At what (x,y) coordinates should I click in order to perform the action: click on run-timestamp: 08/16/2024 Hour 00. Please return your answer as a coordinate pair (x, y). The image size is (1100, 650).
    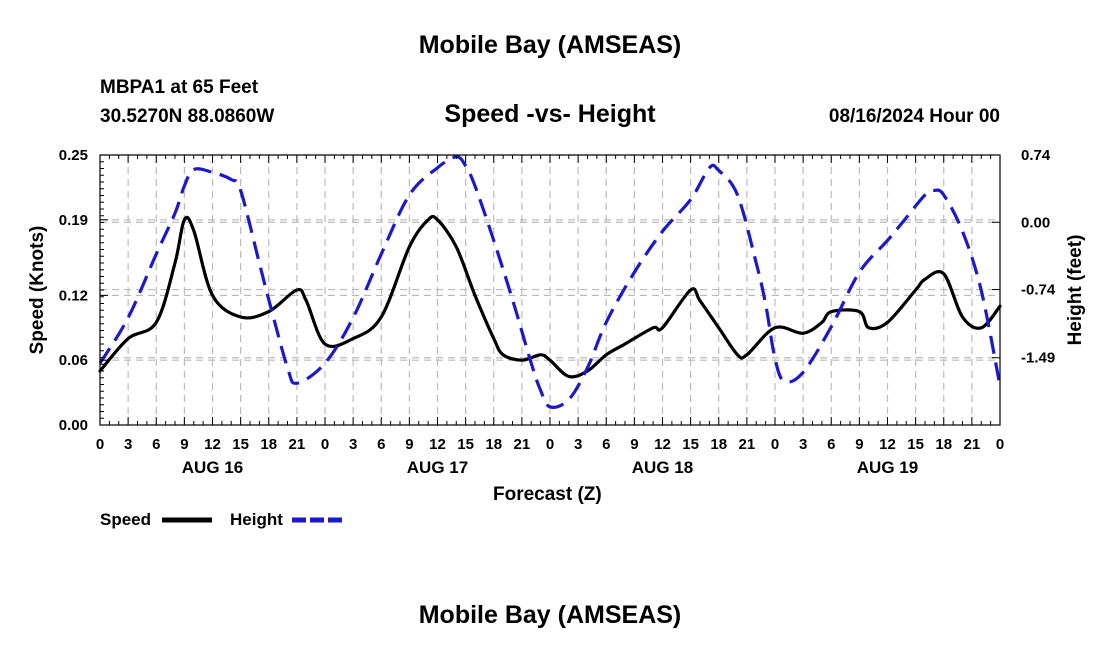
    Looking at the image, I should click on (914, 116).